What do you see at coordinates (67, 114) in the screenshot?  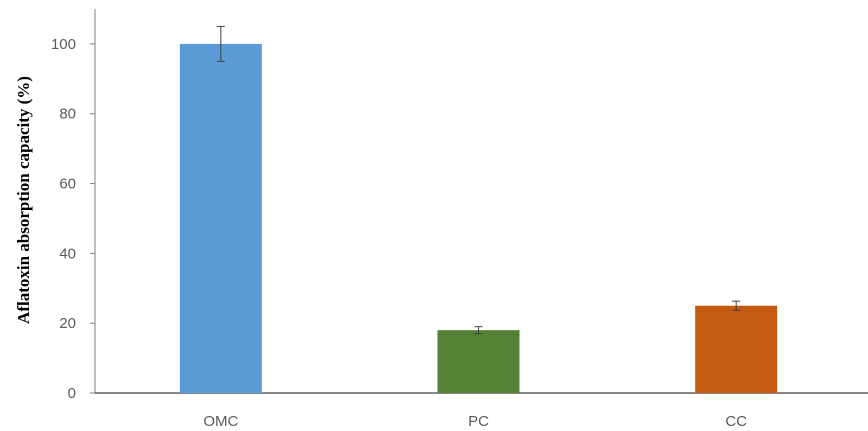 I see `y-tick-label: 80` at bounding box center [67, 114].